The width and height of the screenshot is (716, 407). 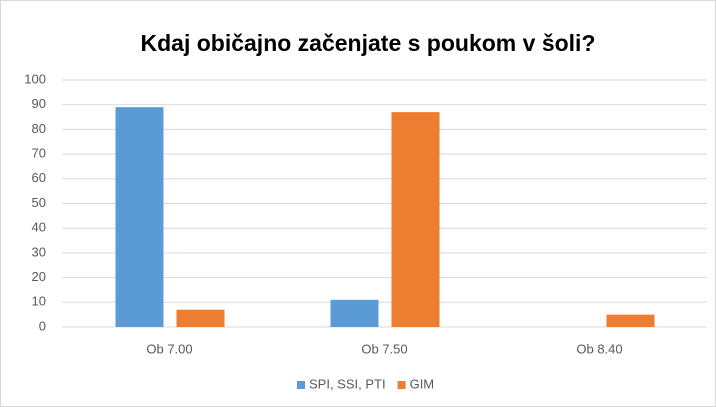 I want to click on y-tick-label: 50, so click(x=39, y=202).